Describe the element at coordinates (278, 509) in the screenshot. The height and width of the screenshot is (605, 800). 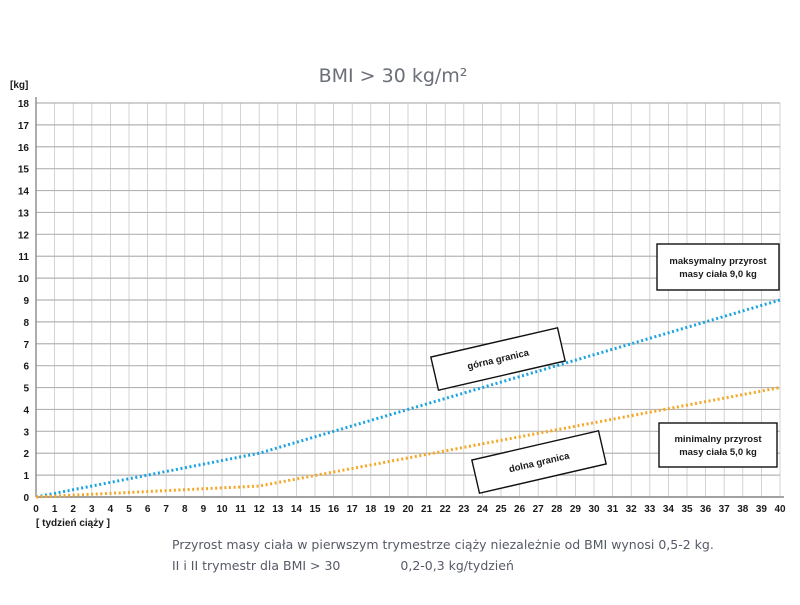
I see `x-tick-label-13: 13` at that location.